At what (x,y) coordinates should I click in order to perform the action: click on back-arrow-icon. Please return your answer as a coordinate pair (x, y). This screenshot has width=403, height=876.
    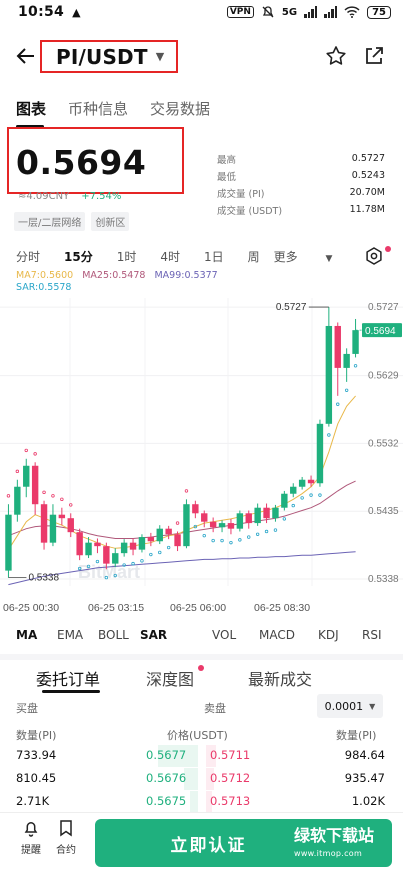
    Looking at the image, I should click on (28, 58).